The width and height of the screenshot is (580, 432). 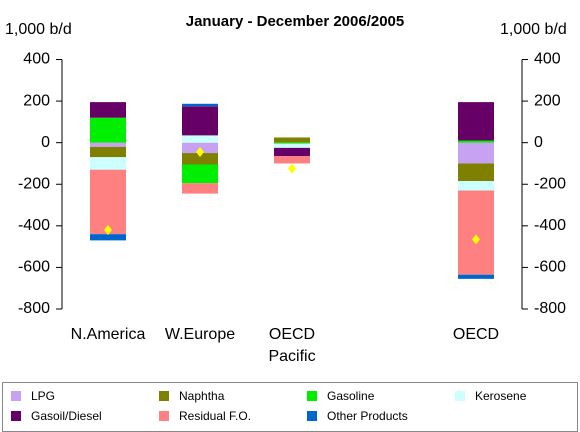 What do you see at coordinates (538, 142) in the screenshot?
I see `y2-tick-label: 0` at bounding box center [538, 142].